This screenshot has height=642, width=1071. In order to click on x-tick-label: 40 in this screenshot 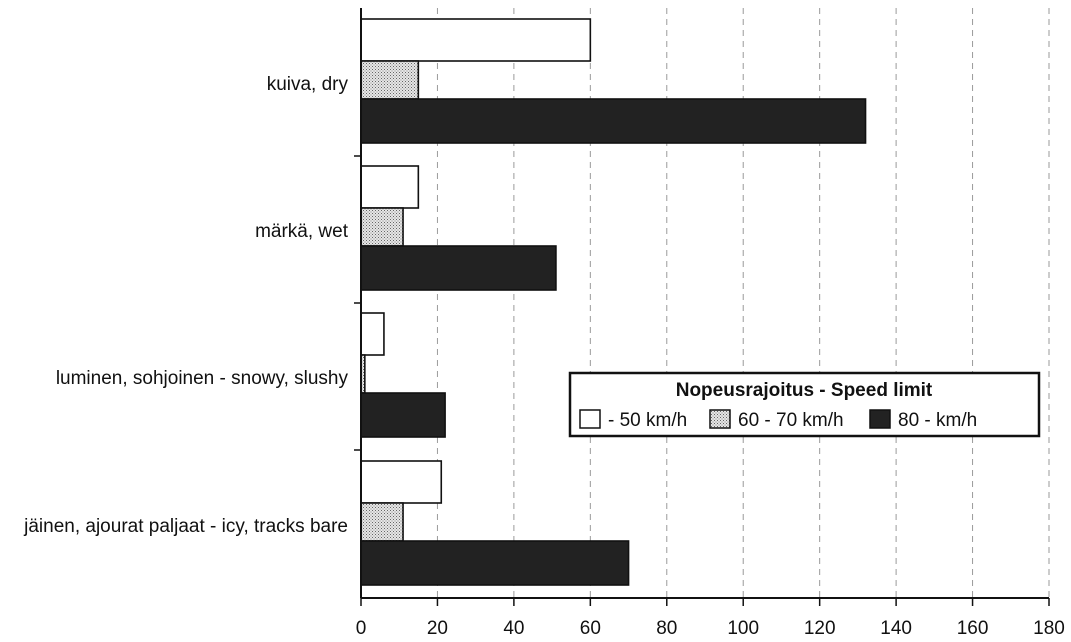, I will do `click(513, 628)`.